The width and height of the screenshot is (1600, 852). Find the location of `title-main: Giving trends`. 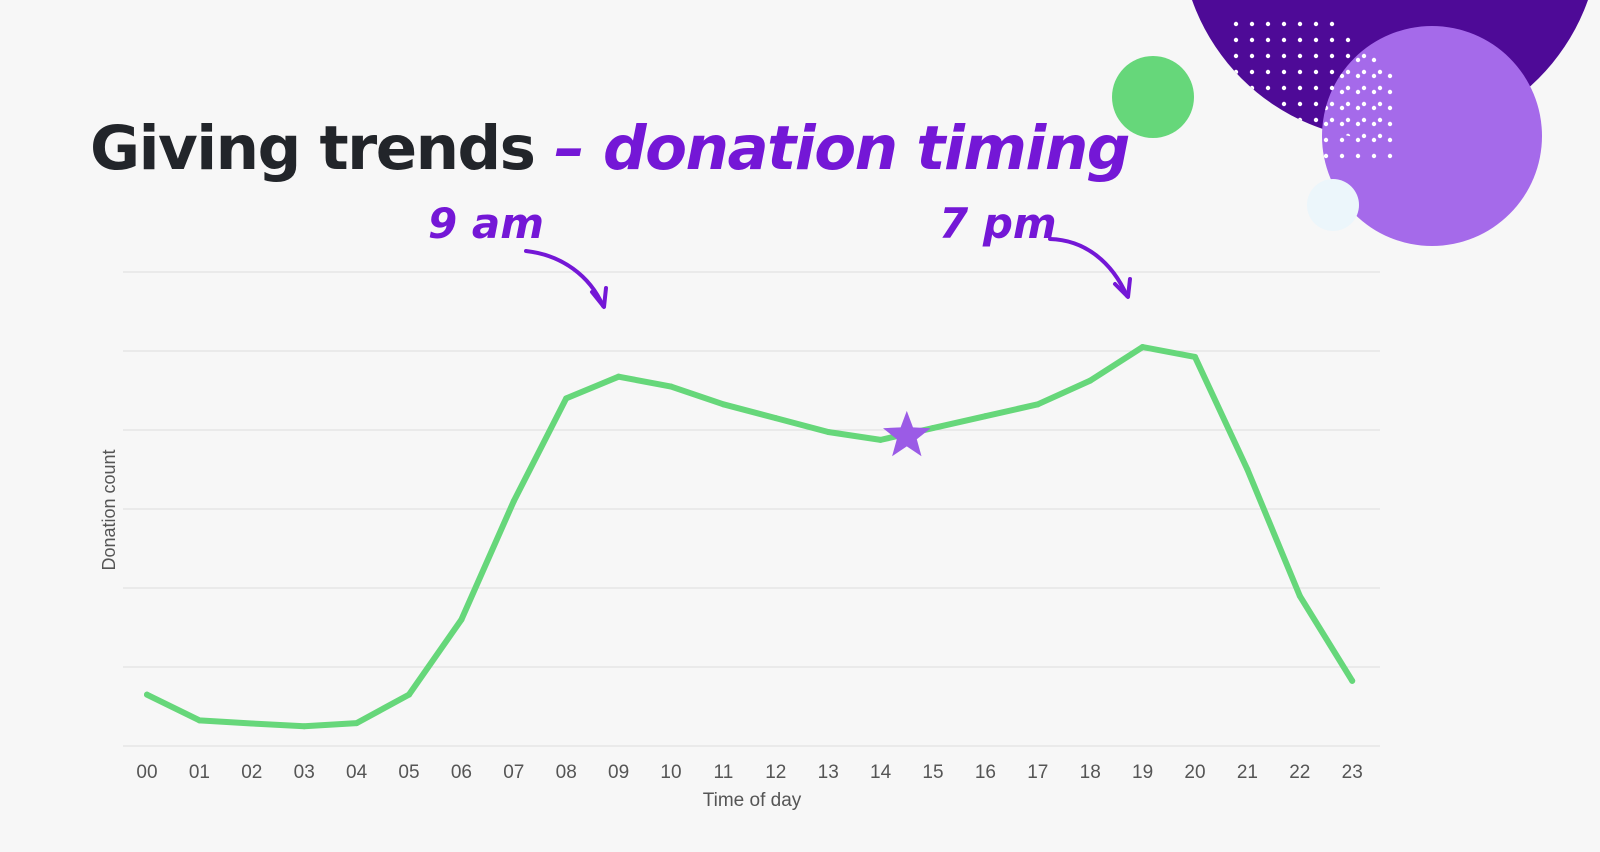

title-main: Giving trends is located at coordinates (313, 148).